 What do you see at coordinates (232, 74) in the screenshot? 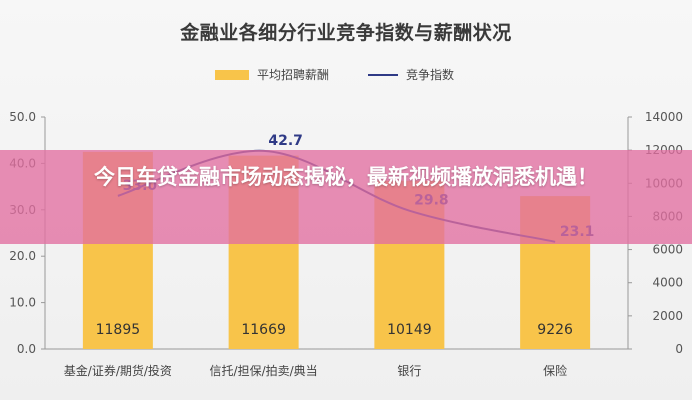
I see `legend-swatch-bar` at bounding box center [232, 74].